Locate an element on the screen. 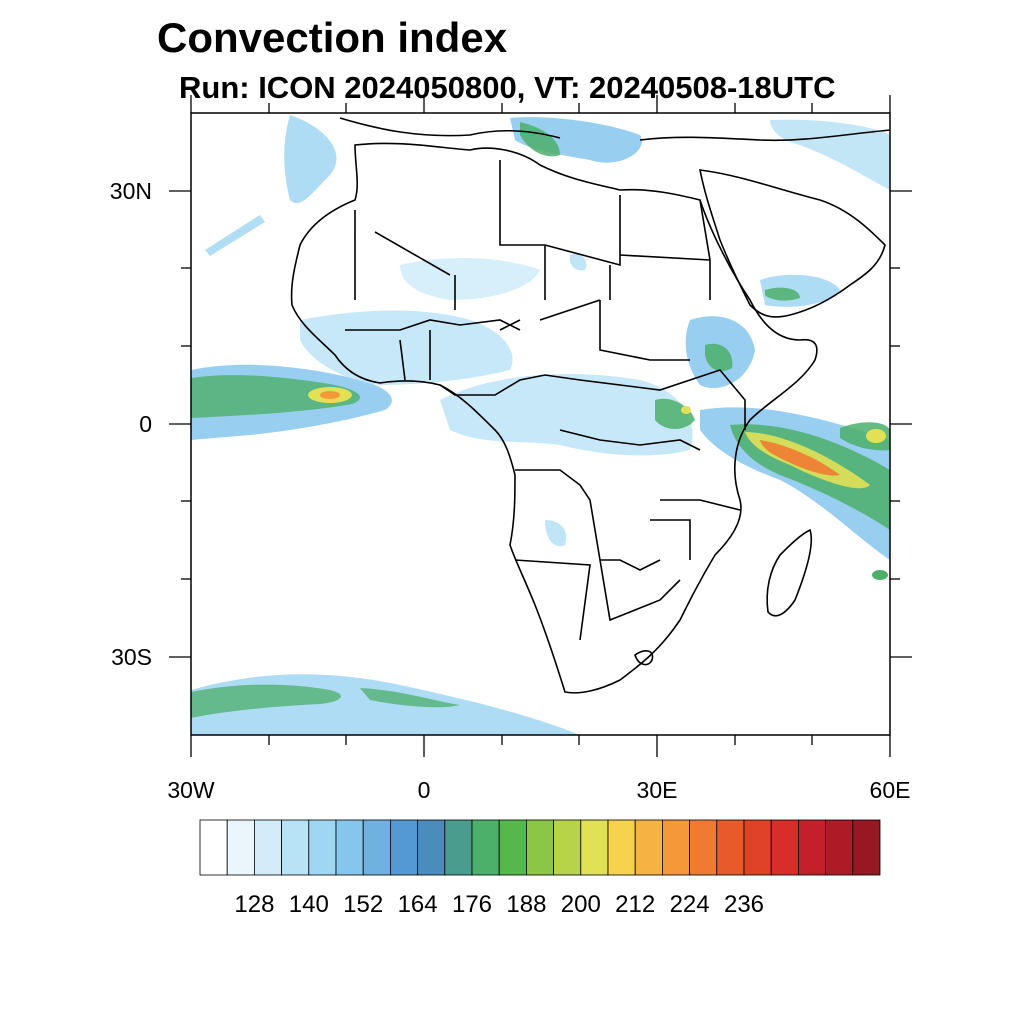 Image resolution: width=1024 pixels, height=1024 pixels. lat-label-30n: 30N is located at coordinates (131, 191).